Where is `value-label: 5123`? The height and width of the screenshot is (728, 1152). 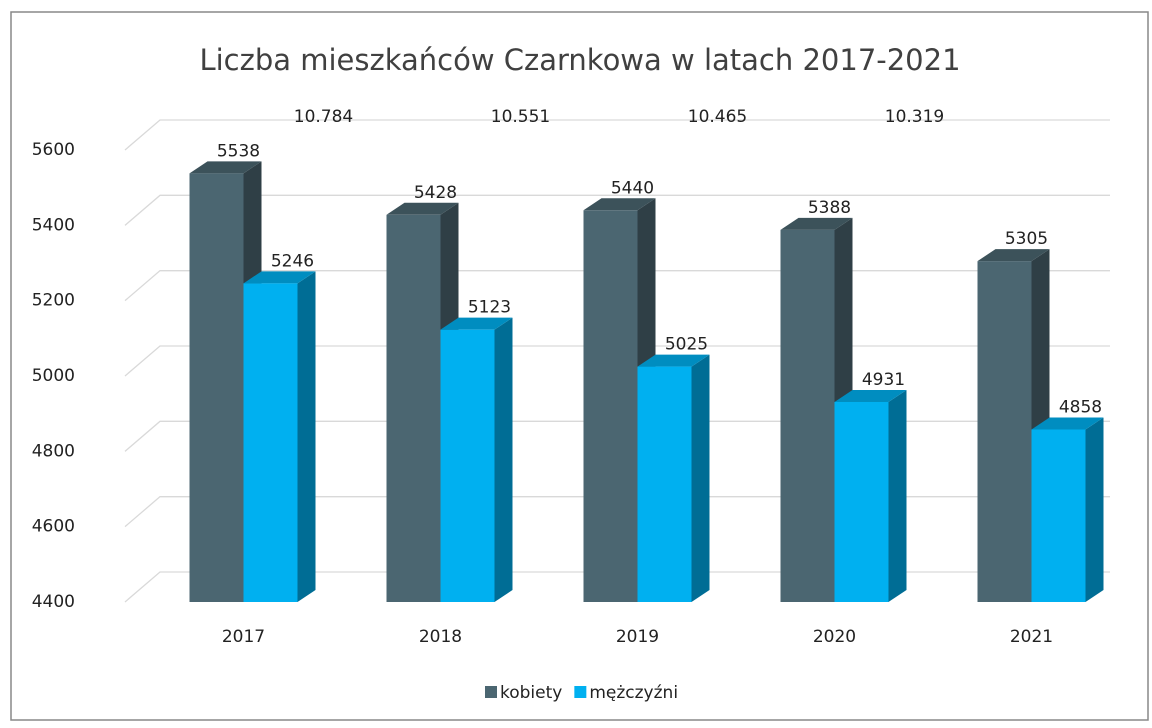
value-label: 5123 is located at coordinates (489, 308).